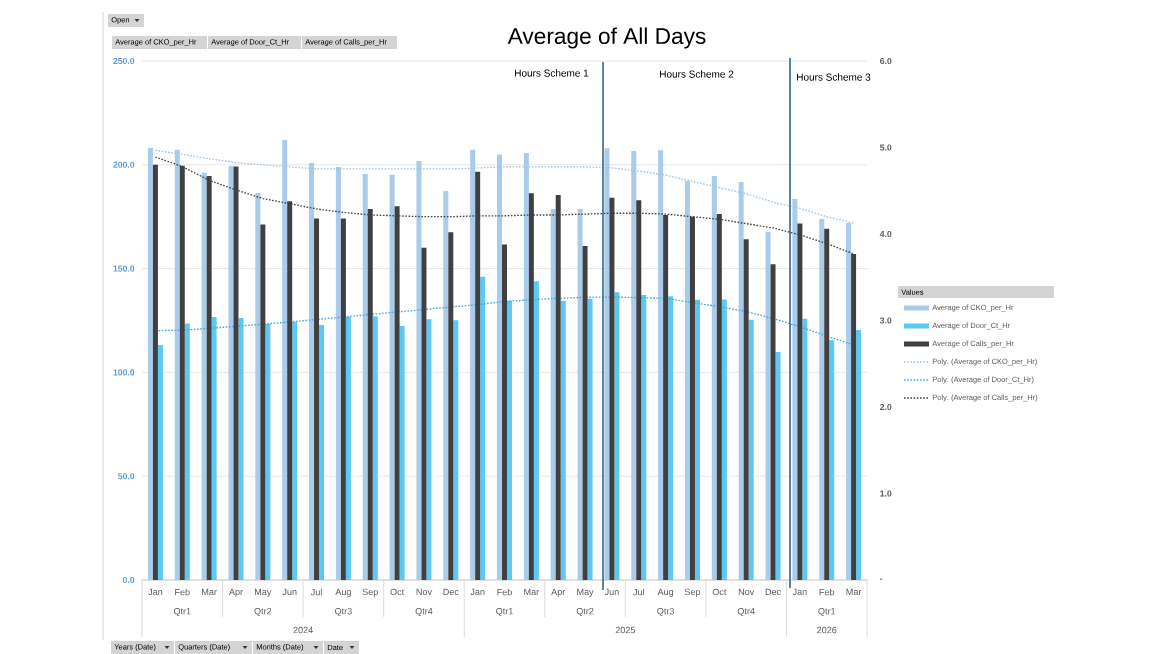 The height and width of the screenshot is (654, 1156). I want to click on annotation: Hours Scheme 3, so click(834, 77).